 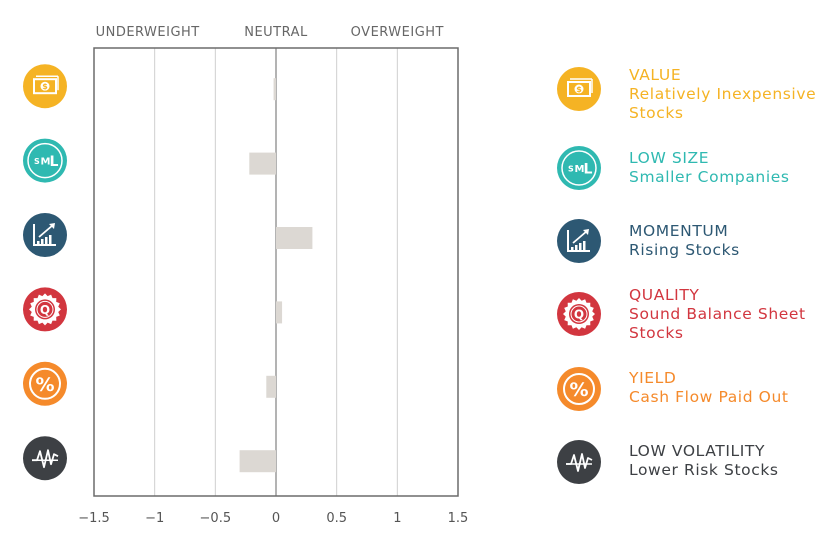 I want to click on x-tick-label: −1, so click(x=154, y=518).